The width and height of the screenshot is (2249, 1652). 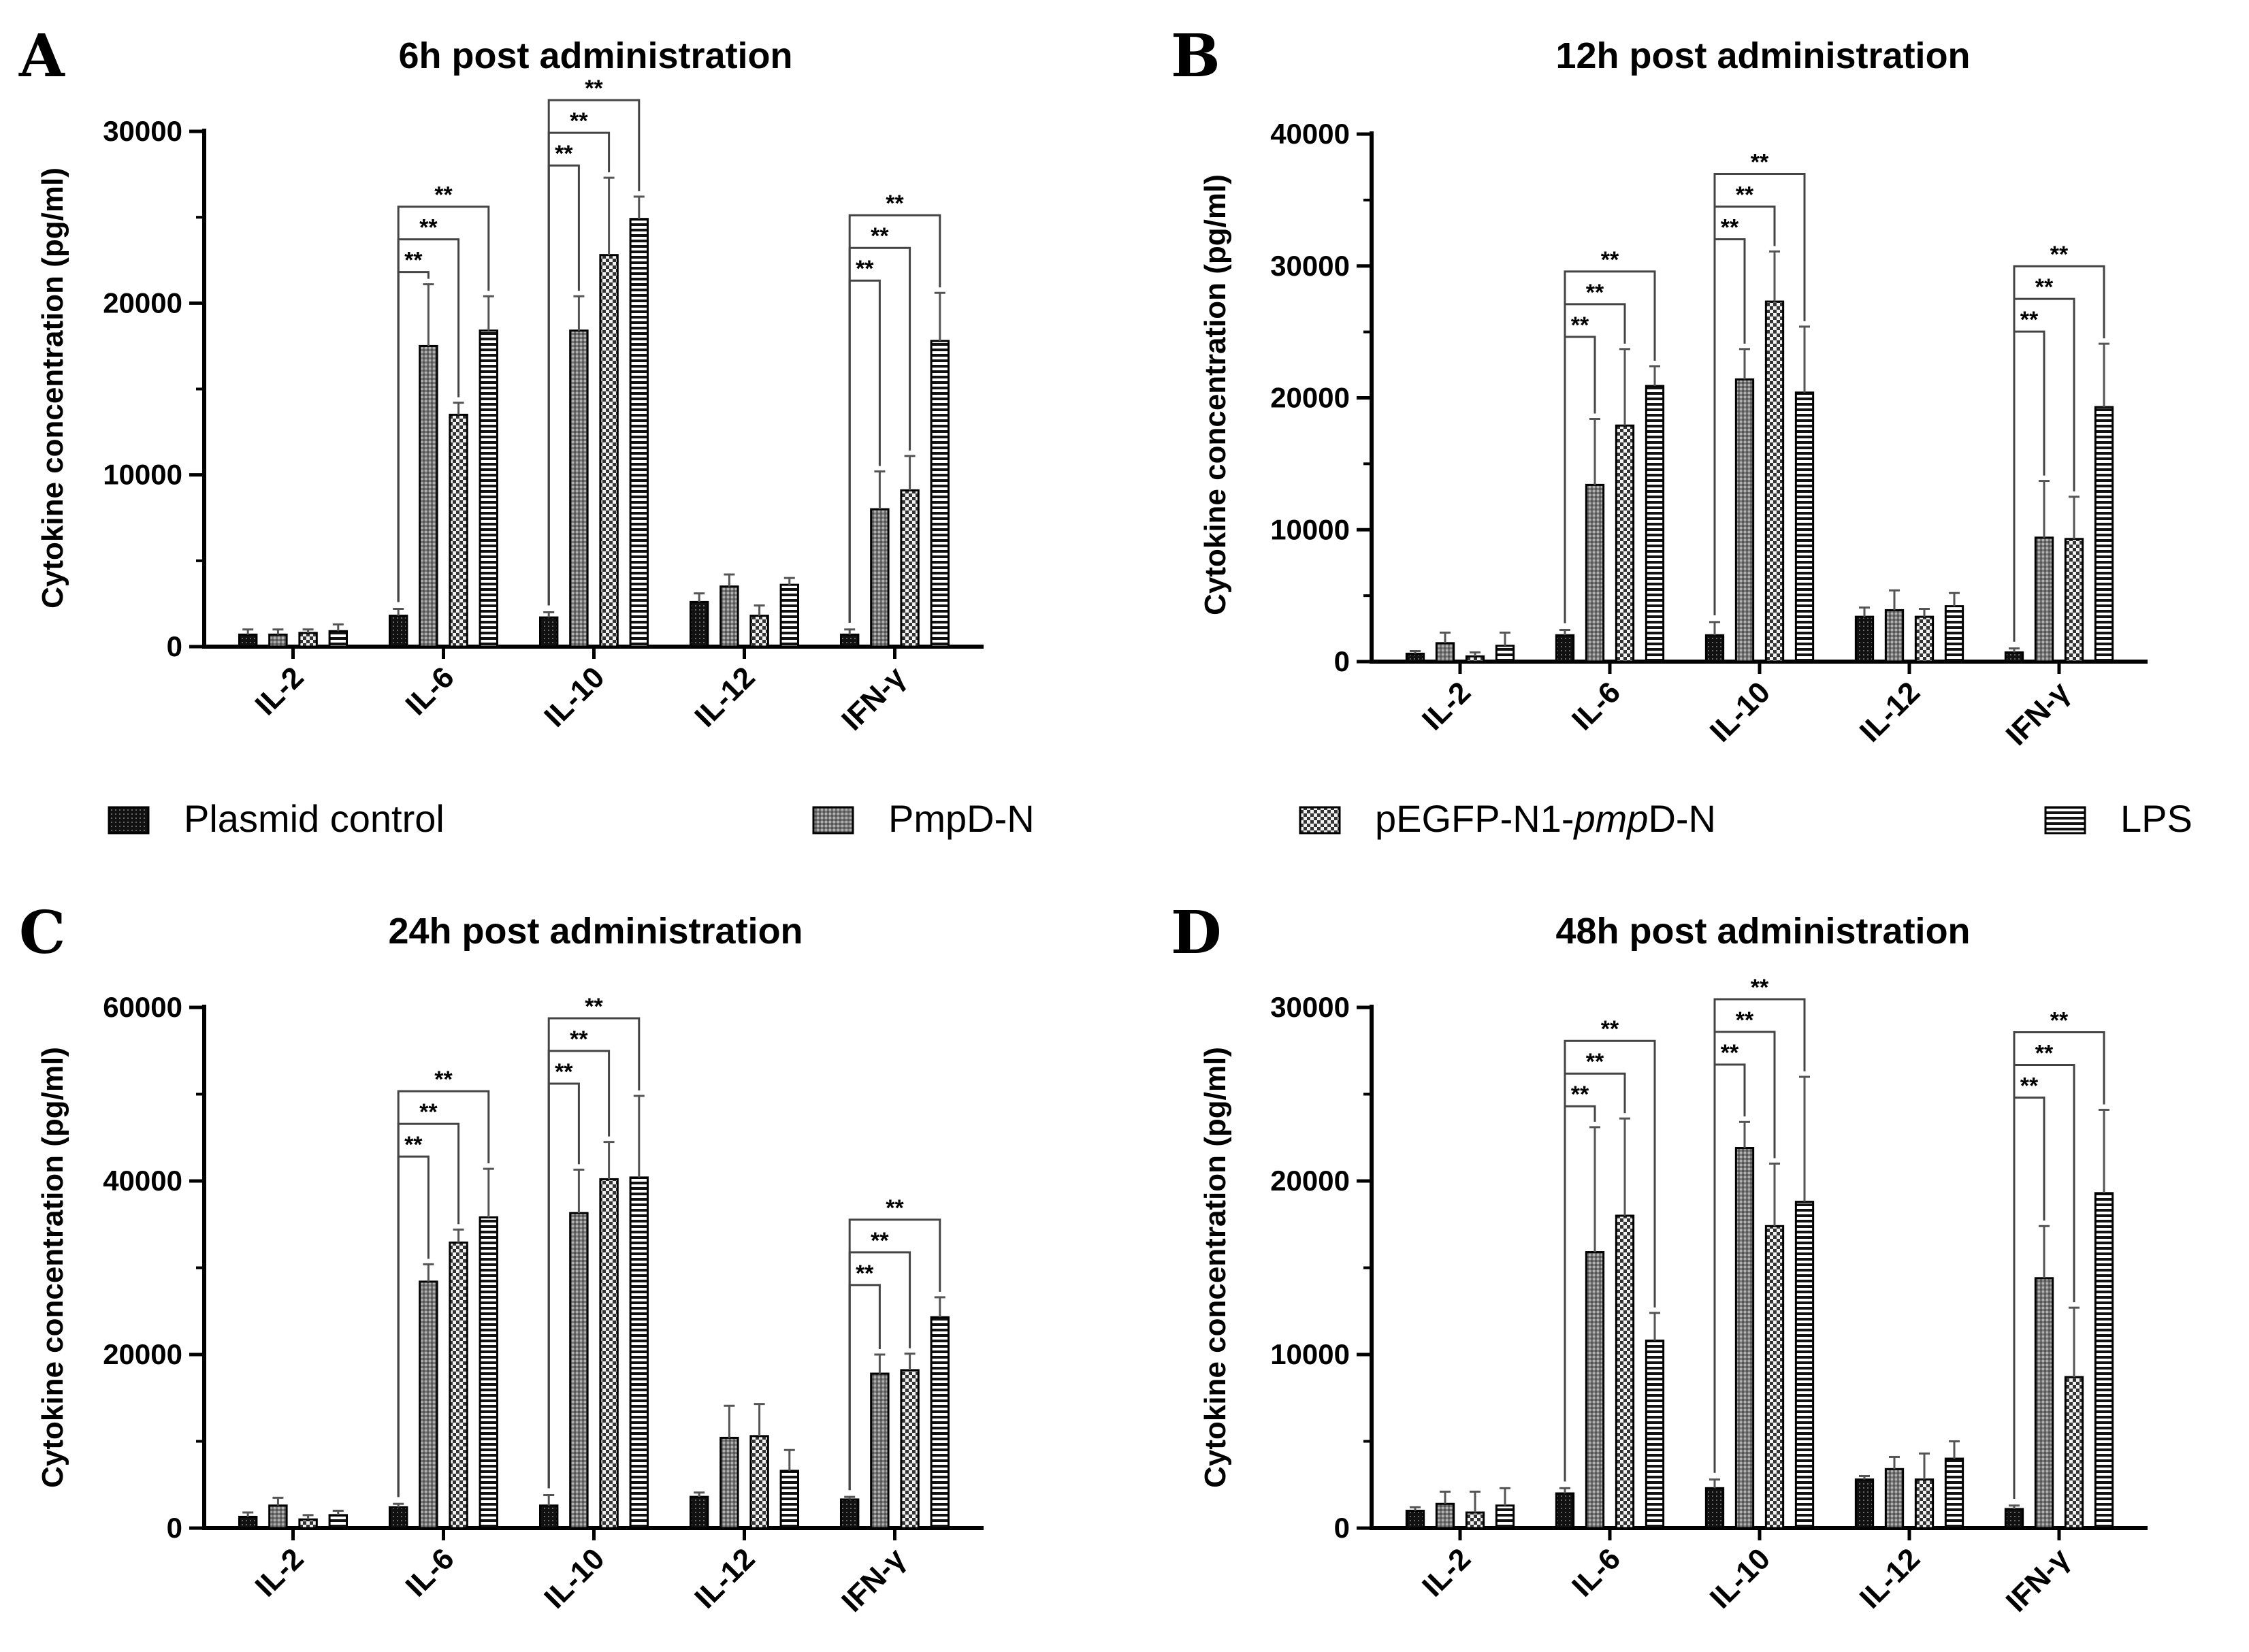 What do you see at coordinates (458, 1385) in the screenshot?
I see `panel-c-bar-il-6-pegfp-n1-pmpd-n` at bounding box center [458, 1385].